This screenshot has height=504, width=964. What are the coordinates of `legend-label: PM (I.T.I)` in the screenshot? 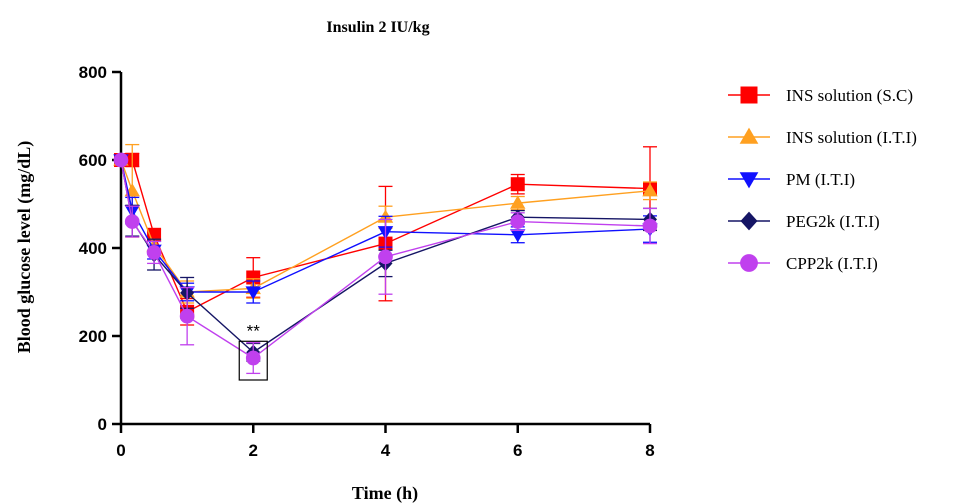 It's located at (820, 179).